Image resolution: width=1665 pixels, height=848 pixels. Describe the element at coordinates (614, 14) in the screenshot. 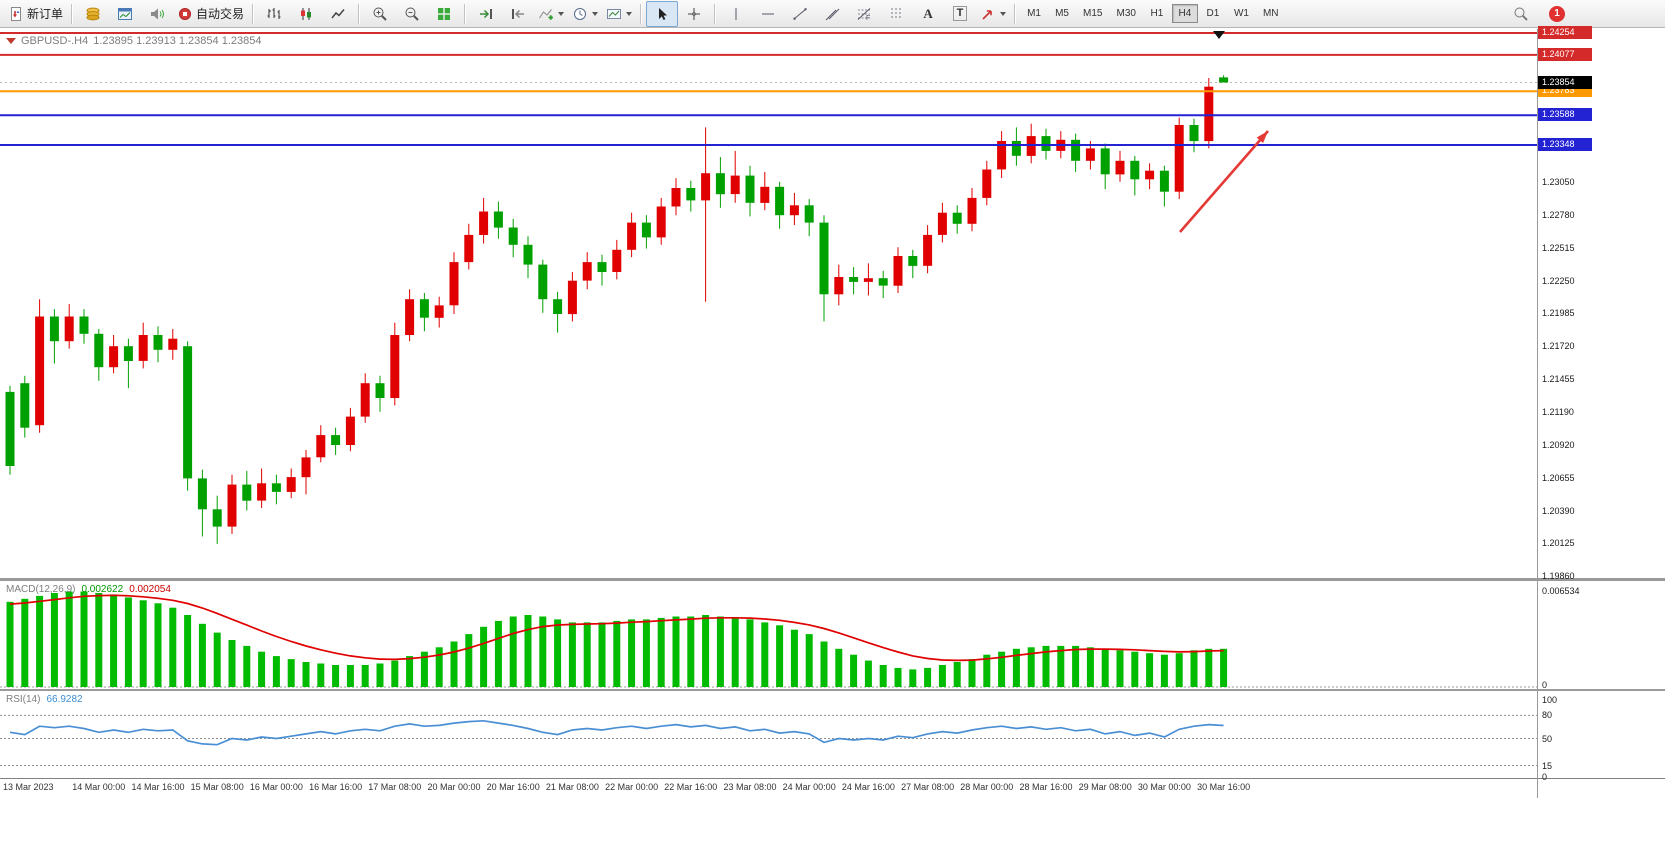

I see `template-chart-icon` at that location.